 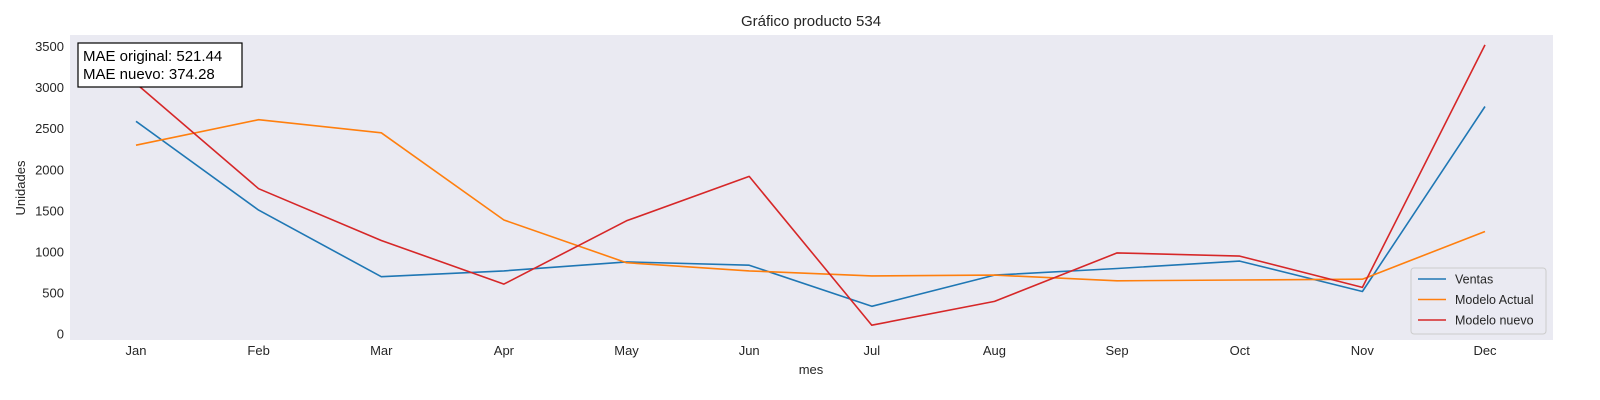 What do you see at coordinates (994, 350) in the screenshot?
I see `x-tick-label: Aug` at bounding box center [994, 350].